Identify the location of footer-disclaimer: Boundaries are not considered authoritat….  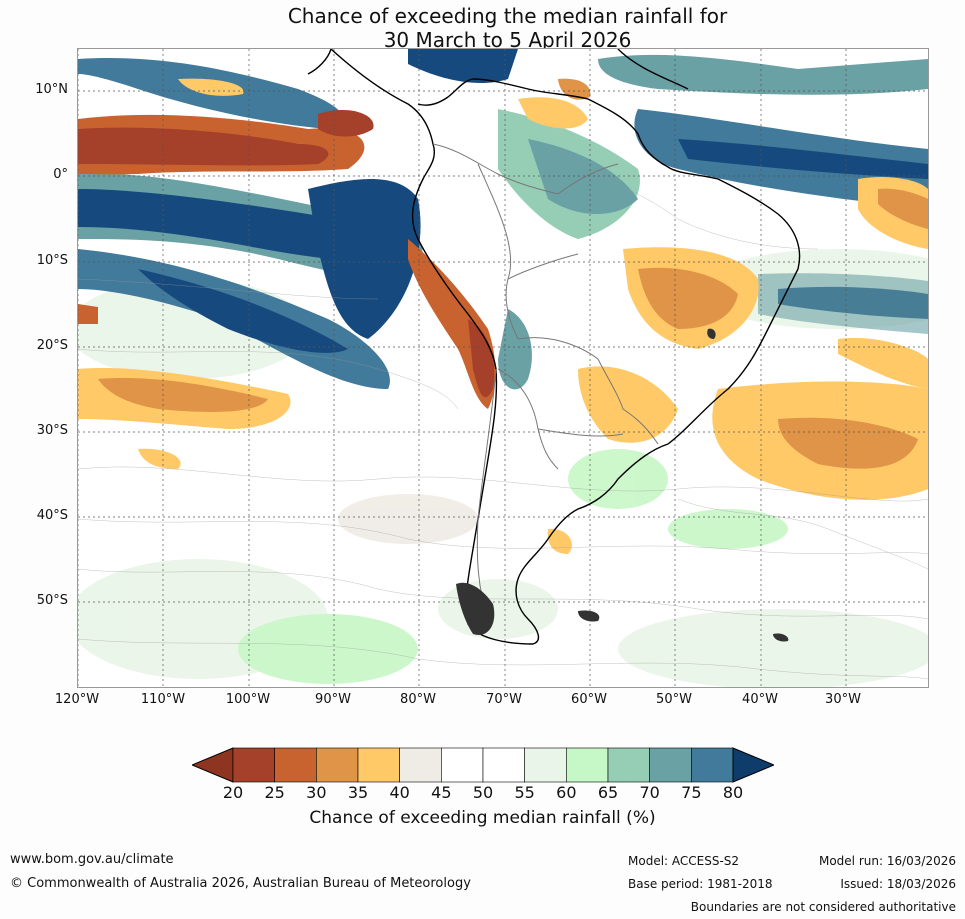
(823, 907).